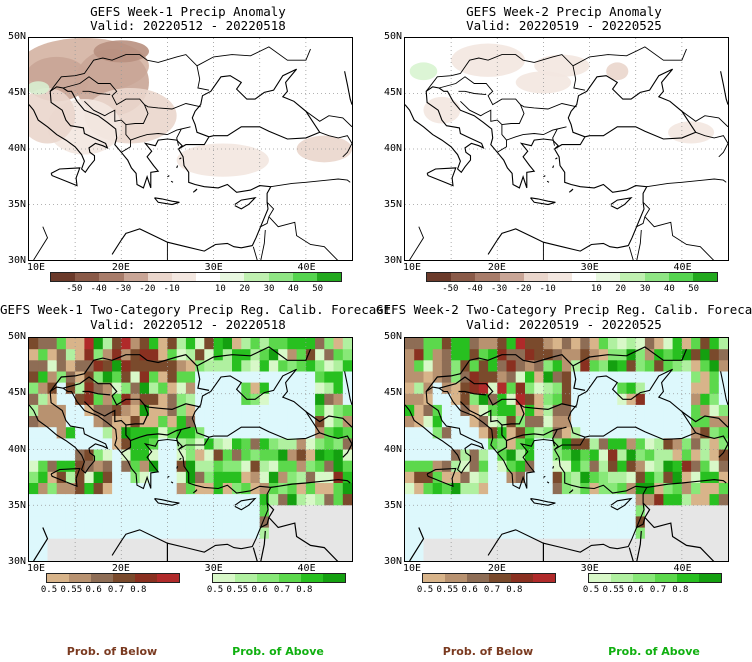  What do you see at coordinates (278, 651) in the screenshot?
I see `prob-above-label-left: Prob. of Above` at bounding box center [278, 651].